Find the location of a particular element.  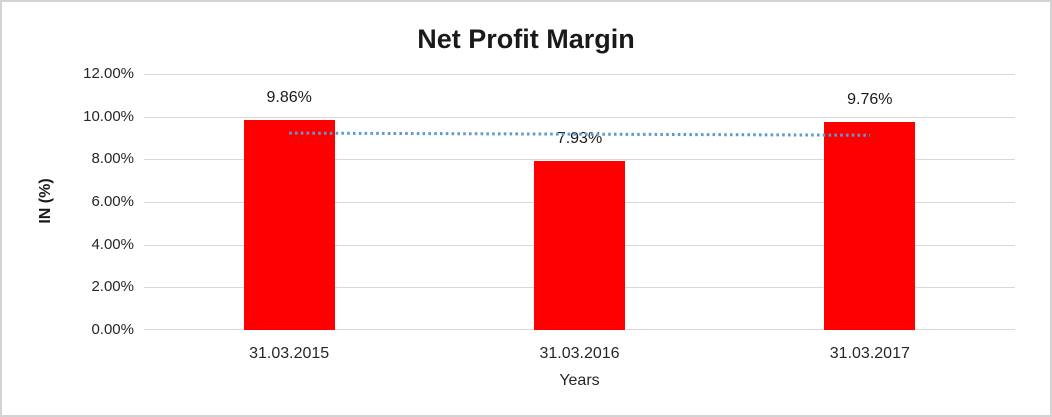

y-tick-label: 0.00% is located at coordinates (112, 329).